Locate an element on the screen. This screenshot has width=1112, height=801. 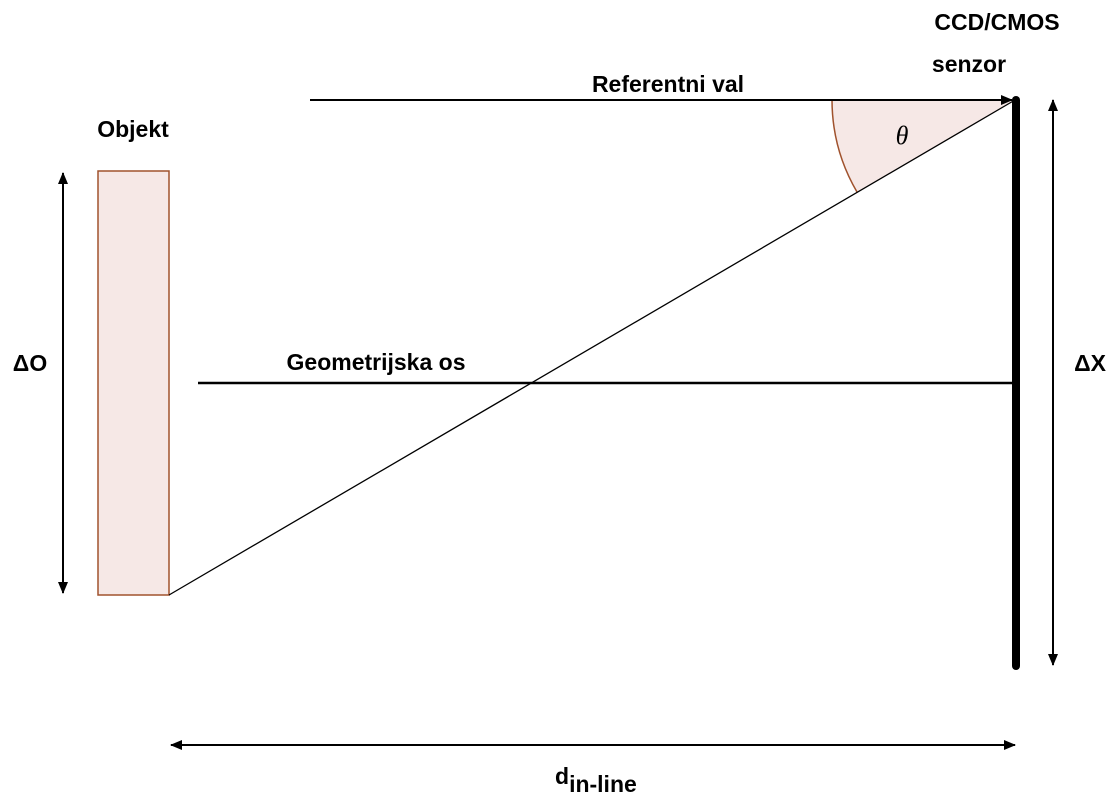
sensor-label: CCD/CMOS is located at coordinates (996, 22).